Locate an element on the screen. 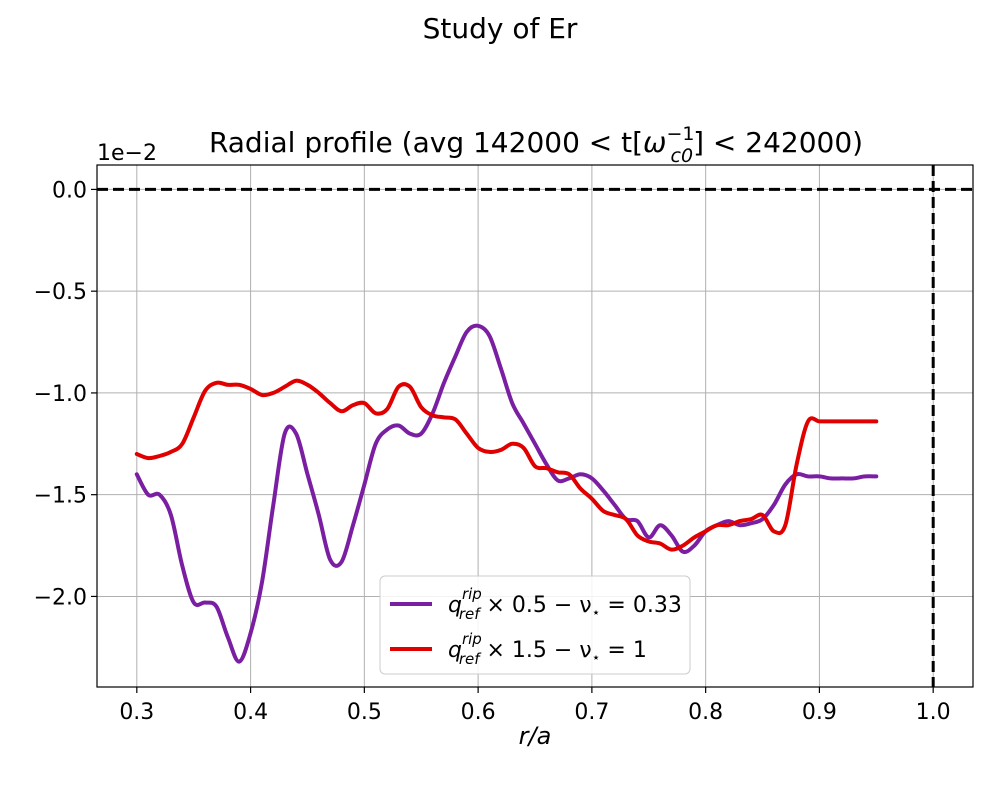 The width and height of the screenshot is (1000, 804). x-axis-label: r/a is located at coordinates (535, 736).